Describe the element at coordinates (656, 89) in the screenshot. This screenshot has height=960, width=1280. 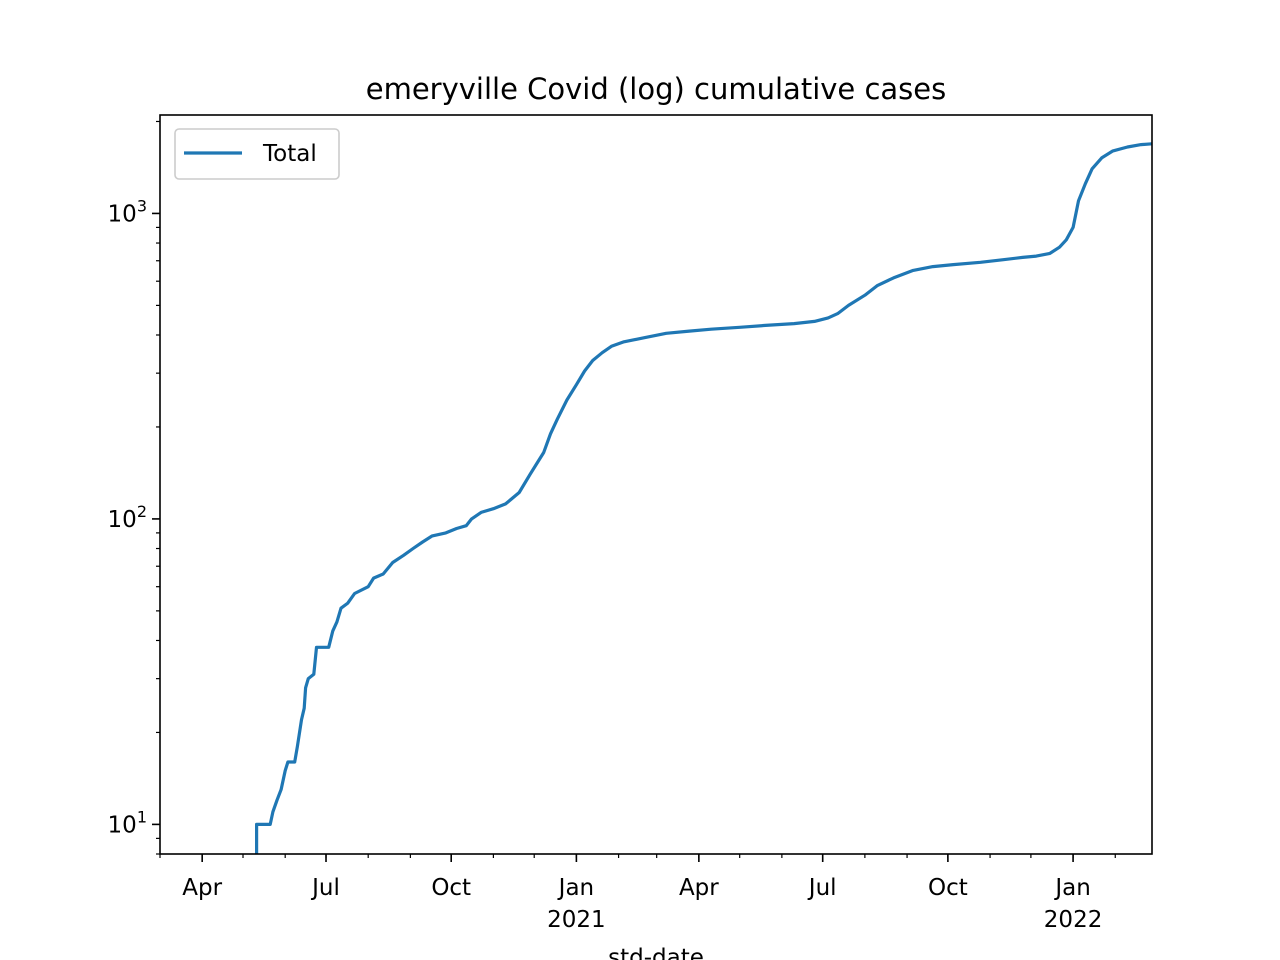
I see `chart-title: emeryville Covid (log) cumulative cases` at that location.